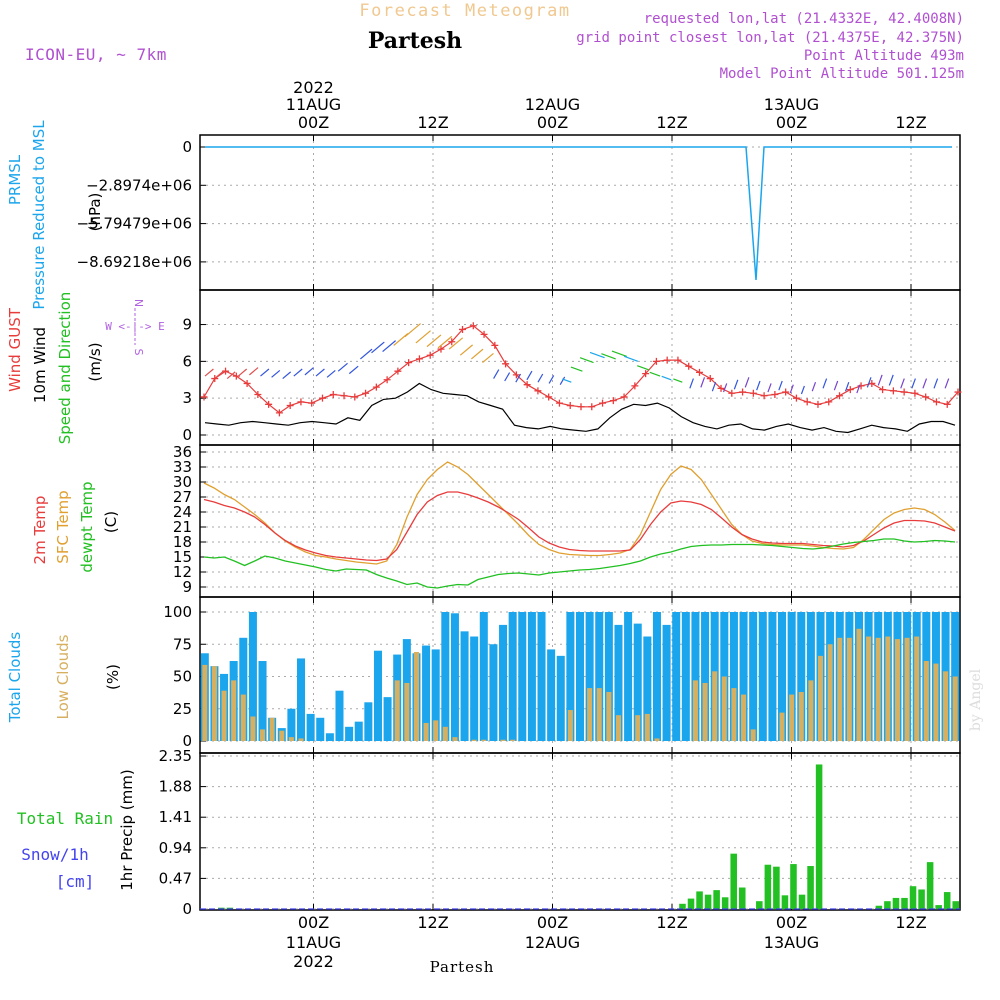  Describe the element at coordinates (182, 467) in the screenshot. I see `y-tick-label: 33` at that location.